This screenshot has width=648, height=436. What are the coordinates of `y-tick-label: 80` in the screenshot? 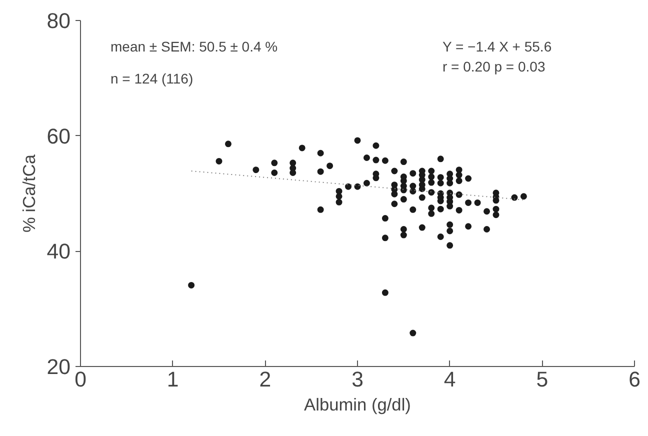 It's located at (58, 21).